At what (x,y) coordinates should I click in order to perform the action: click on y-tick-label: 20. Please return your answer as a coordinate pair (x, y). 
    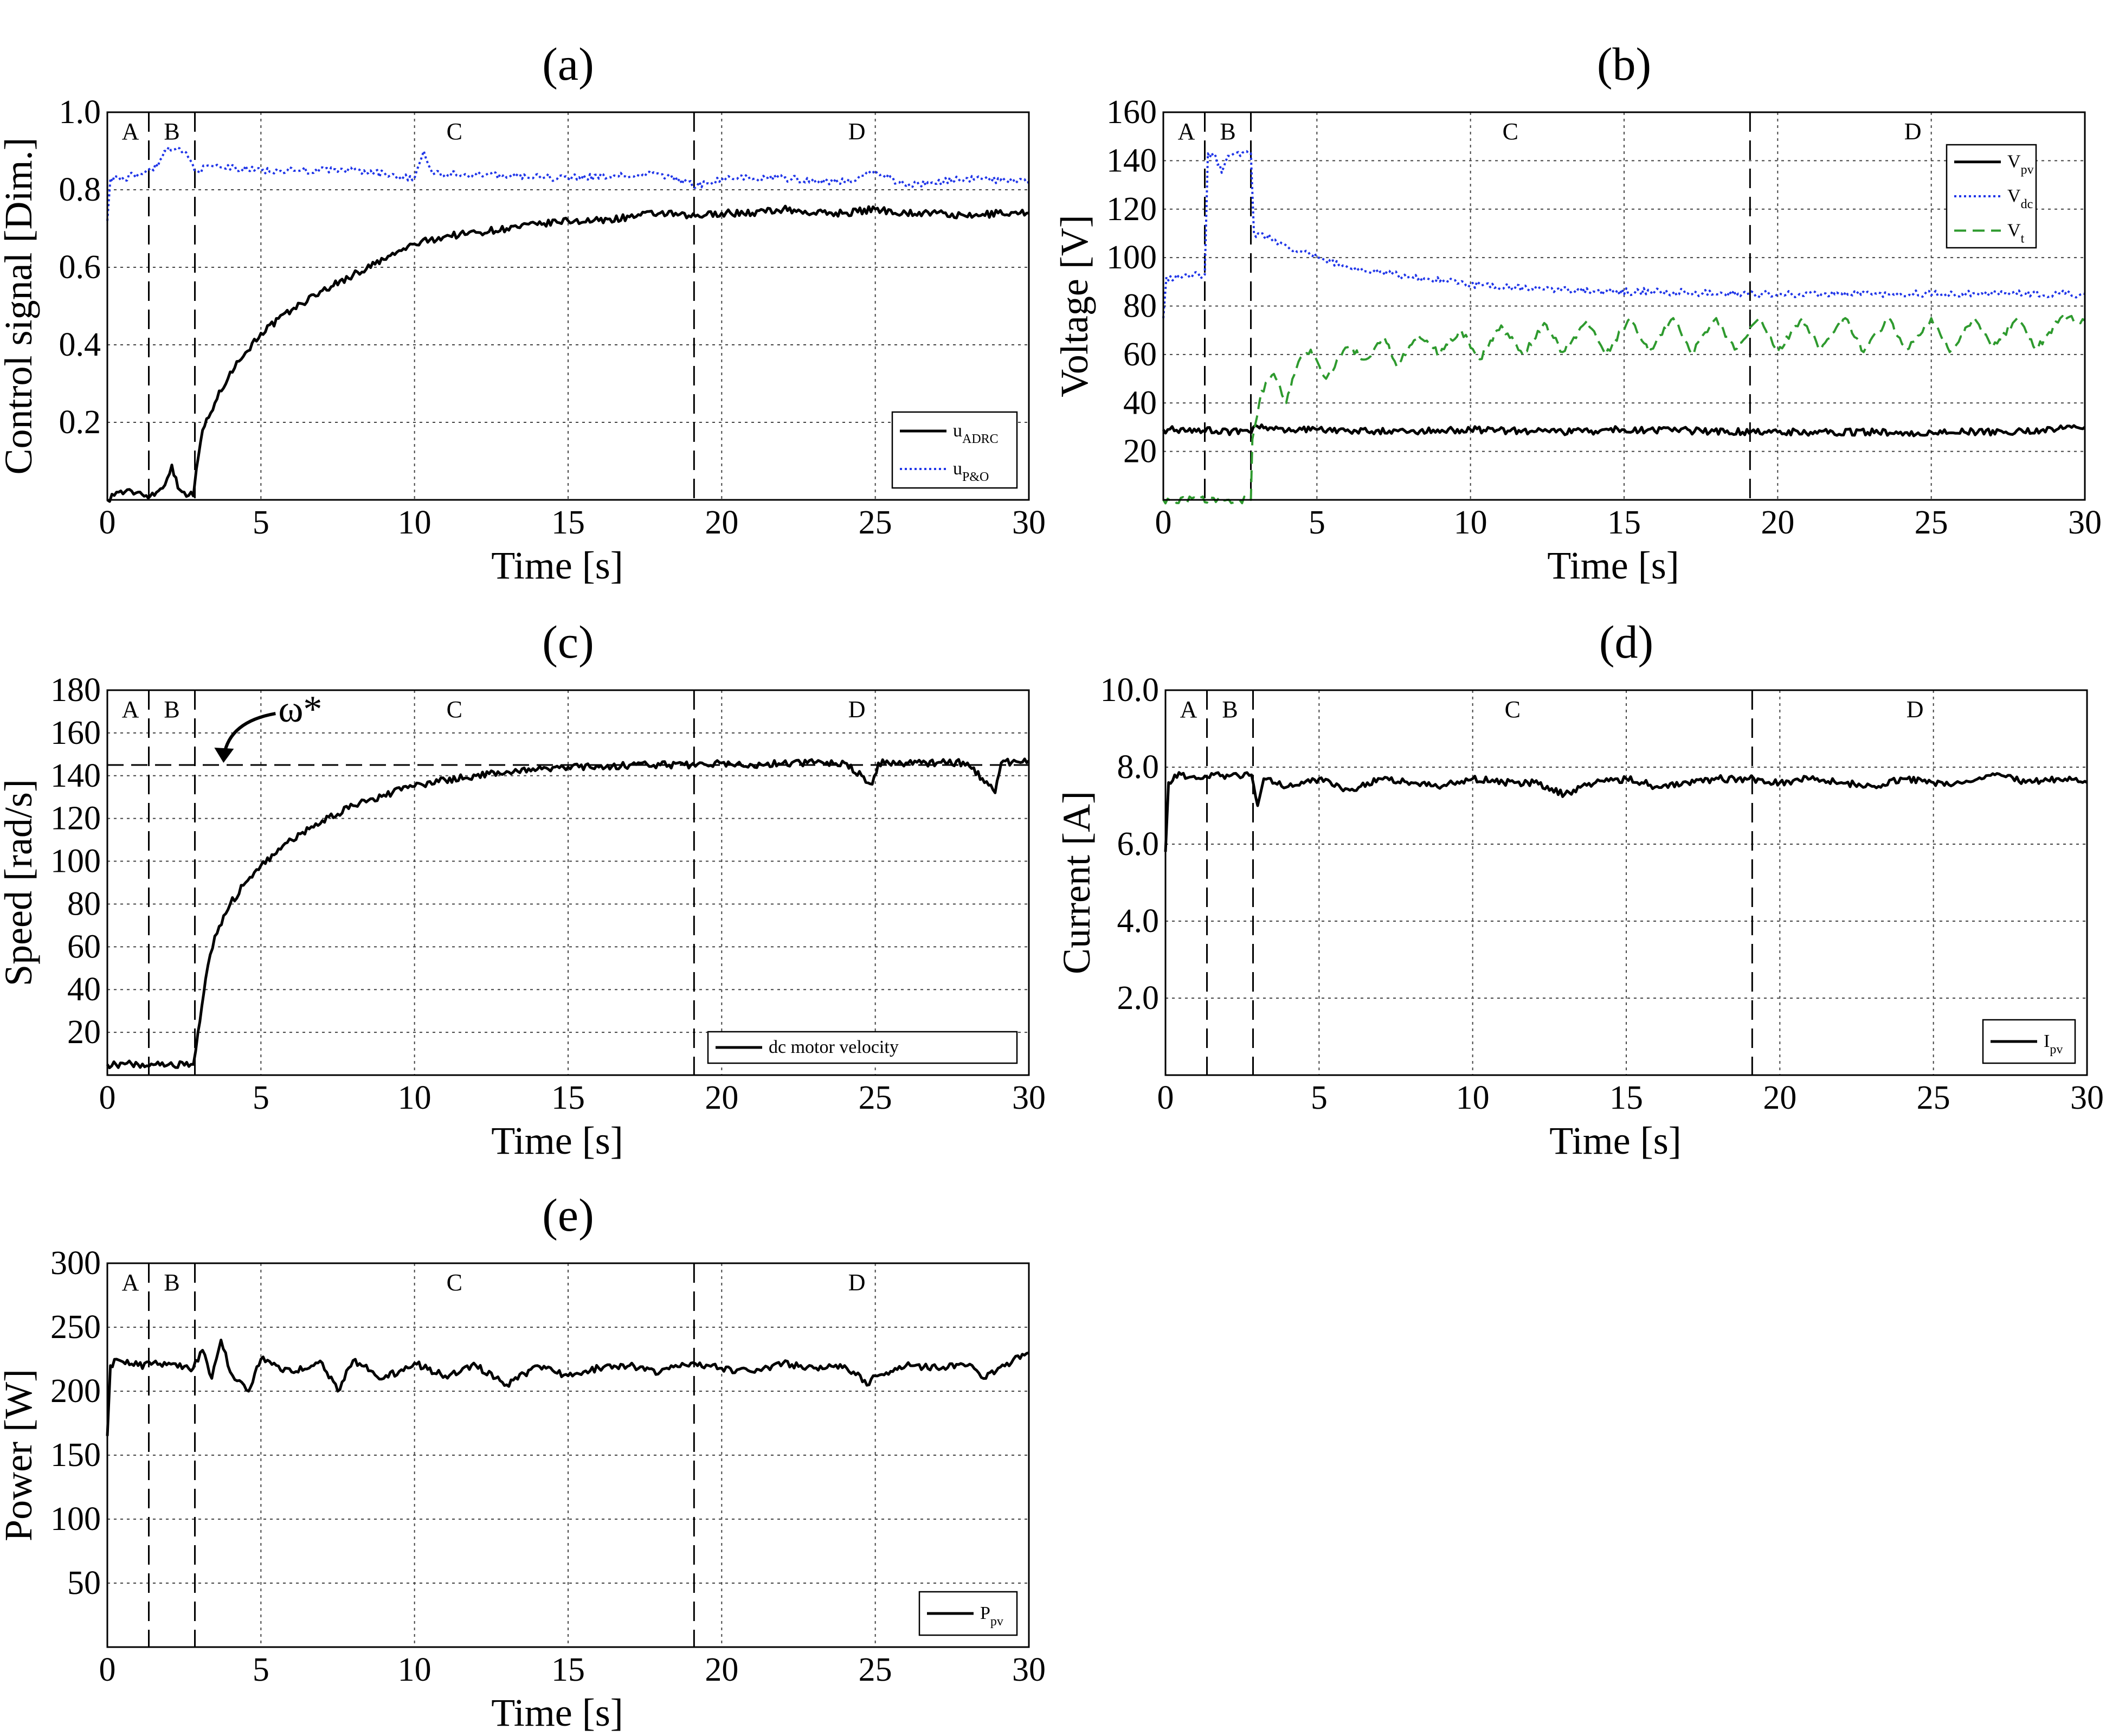
    Looking at the image, I should click on (84, 1032).